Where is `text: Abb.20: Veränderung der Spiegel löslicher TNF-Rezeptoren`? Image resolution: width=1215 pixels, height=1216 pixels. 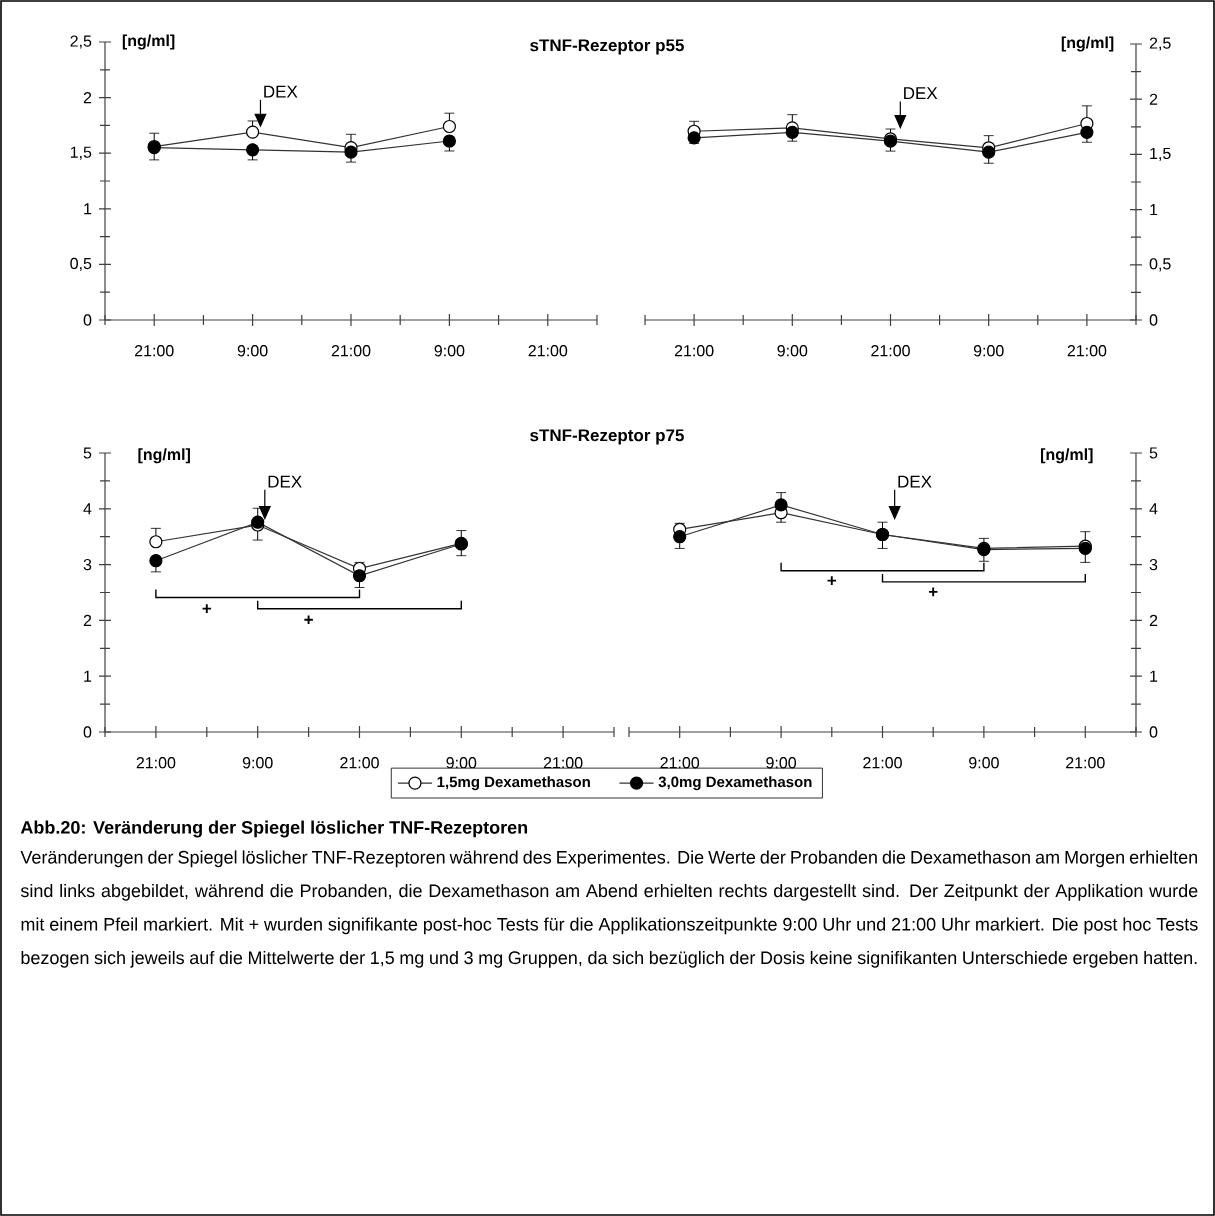
text: Abb.20: Veränderung der Spiegel löslicher TNF-Rezeptoren is located at coordinates (274, 829).